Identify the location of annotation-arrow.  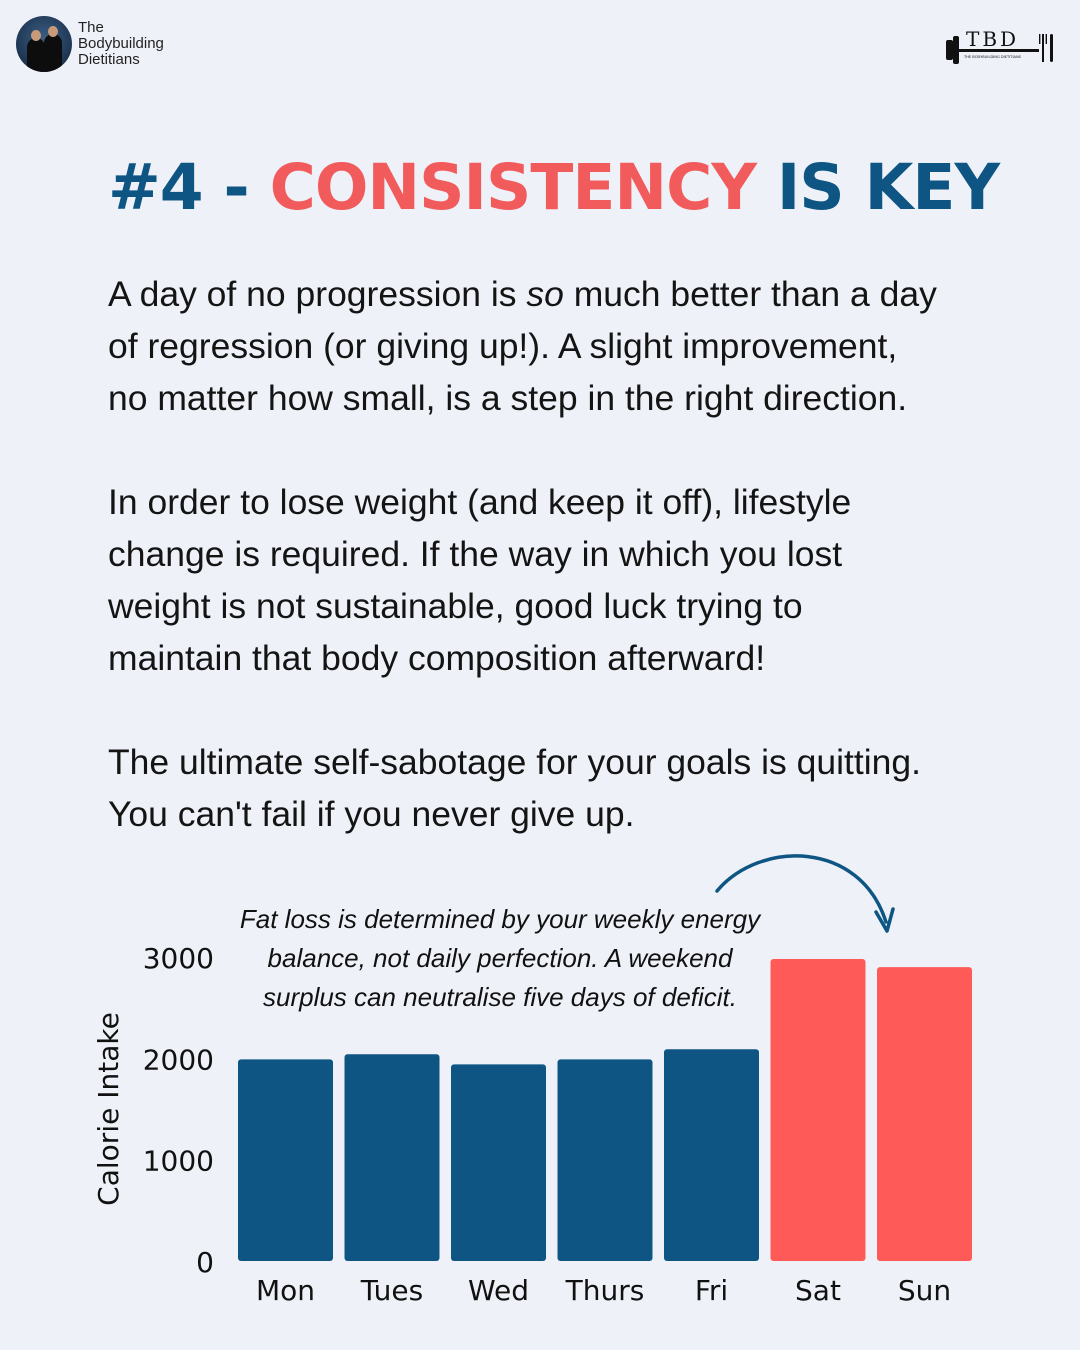
(801, 889).